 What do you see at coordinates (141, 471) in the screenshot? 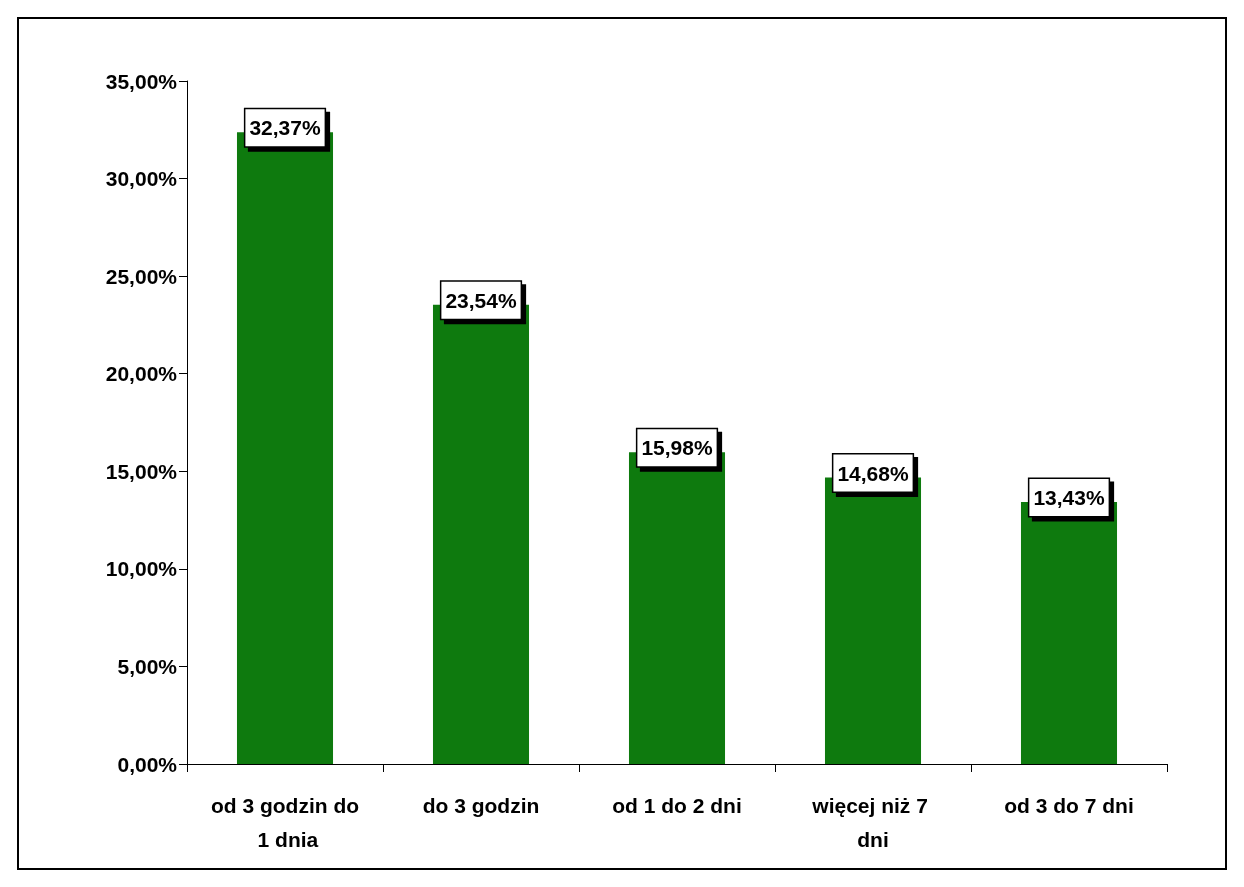
I see `y-tick-label: 15,00%` at bounding box center [141, 471].